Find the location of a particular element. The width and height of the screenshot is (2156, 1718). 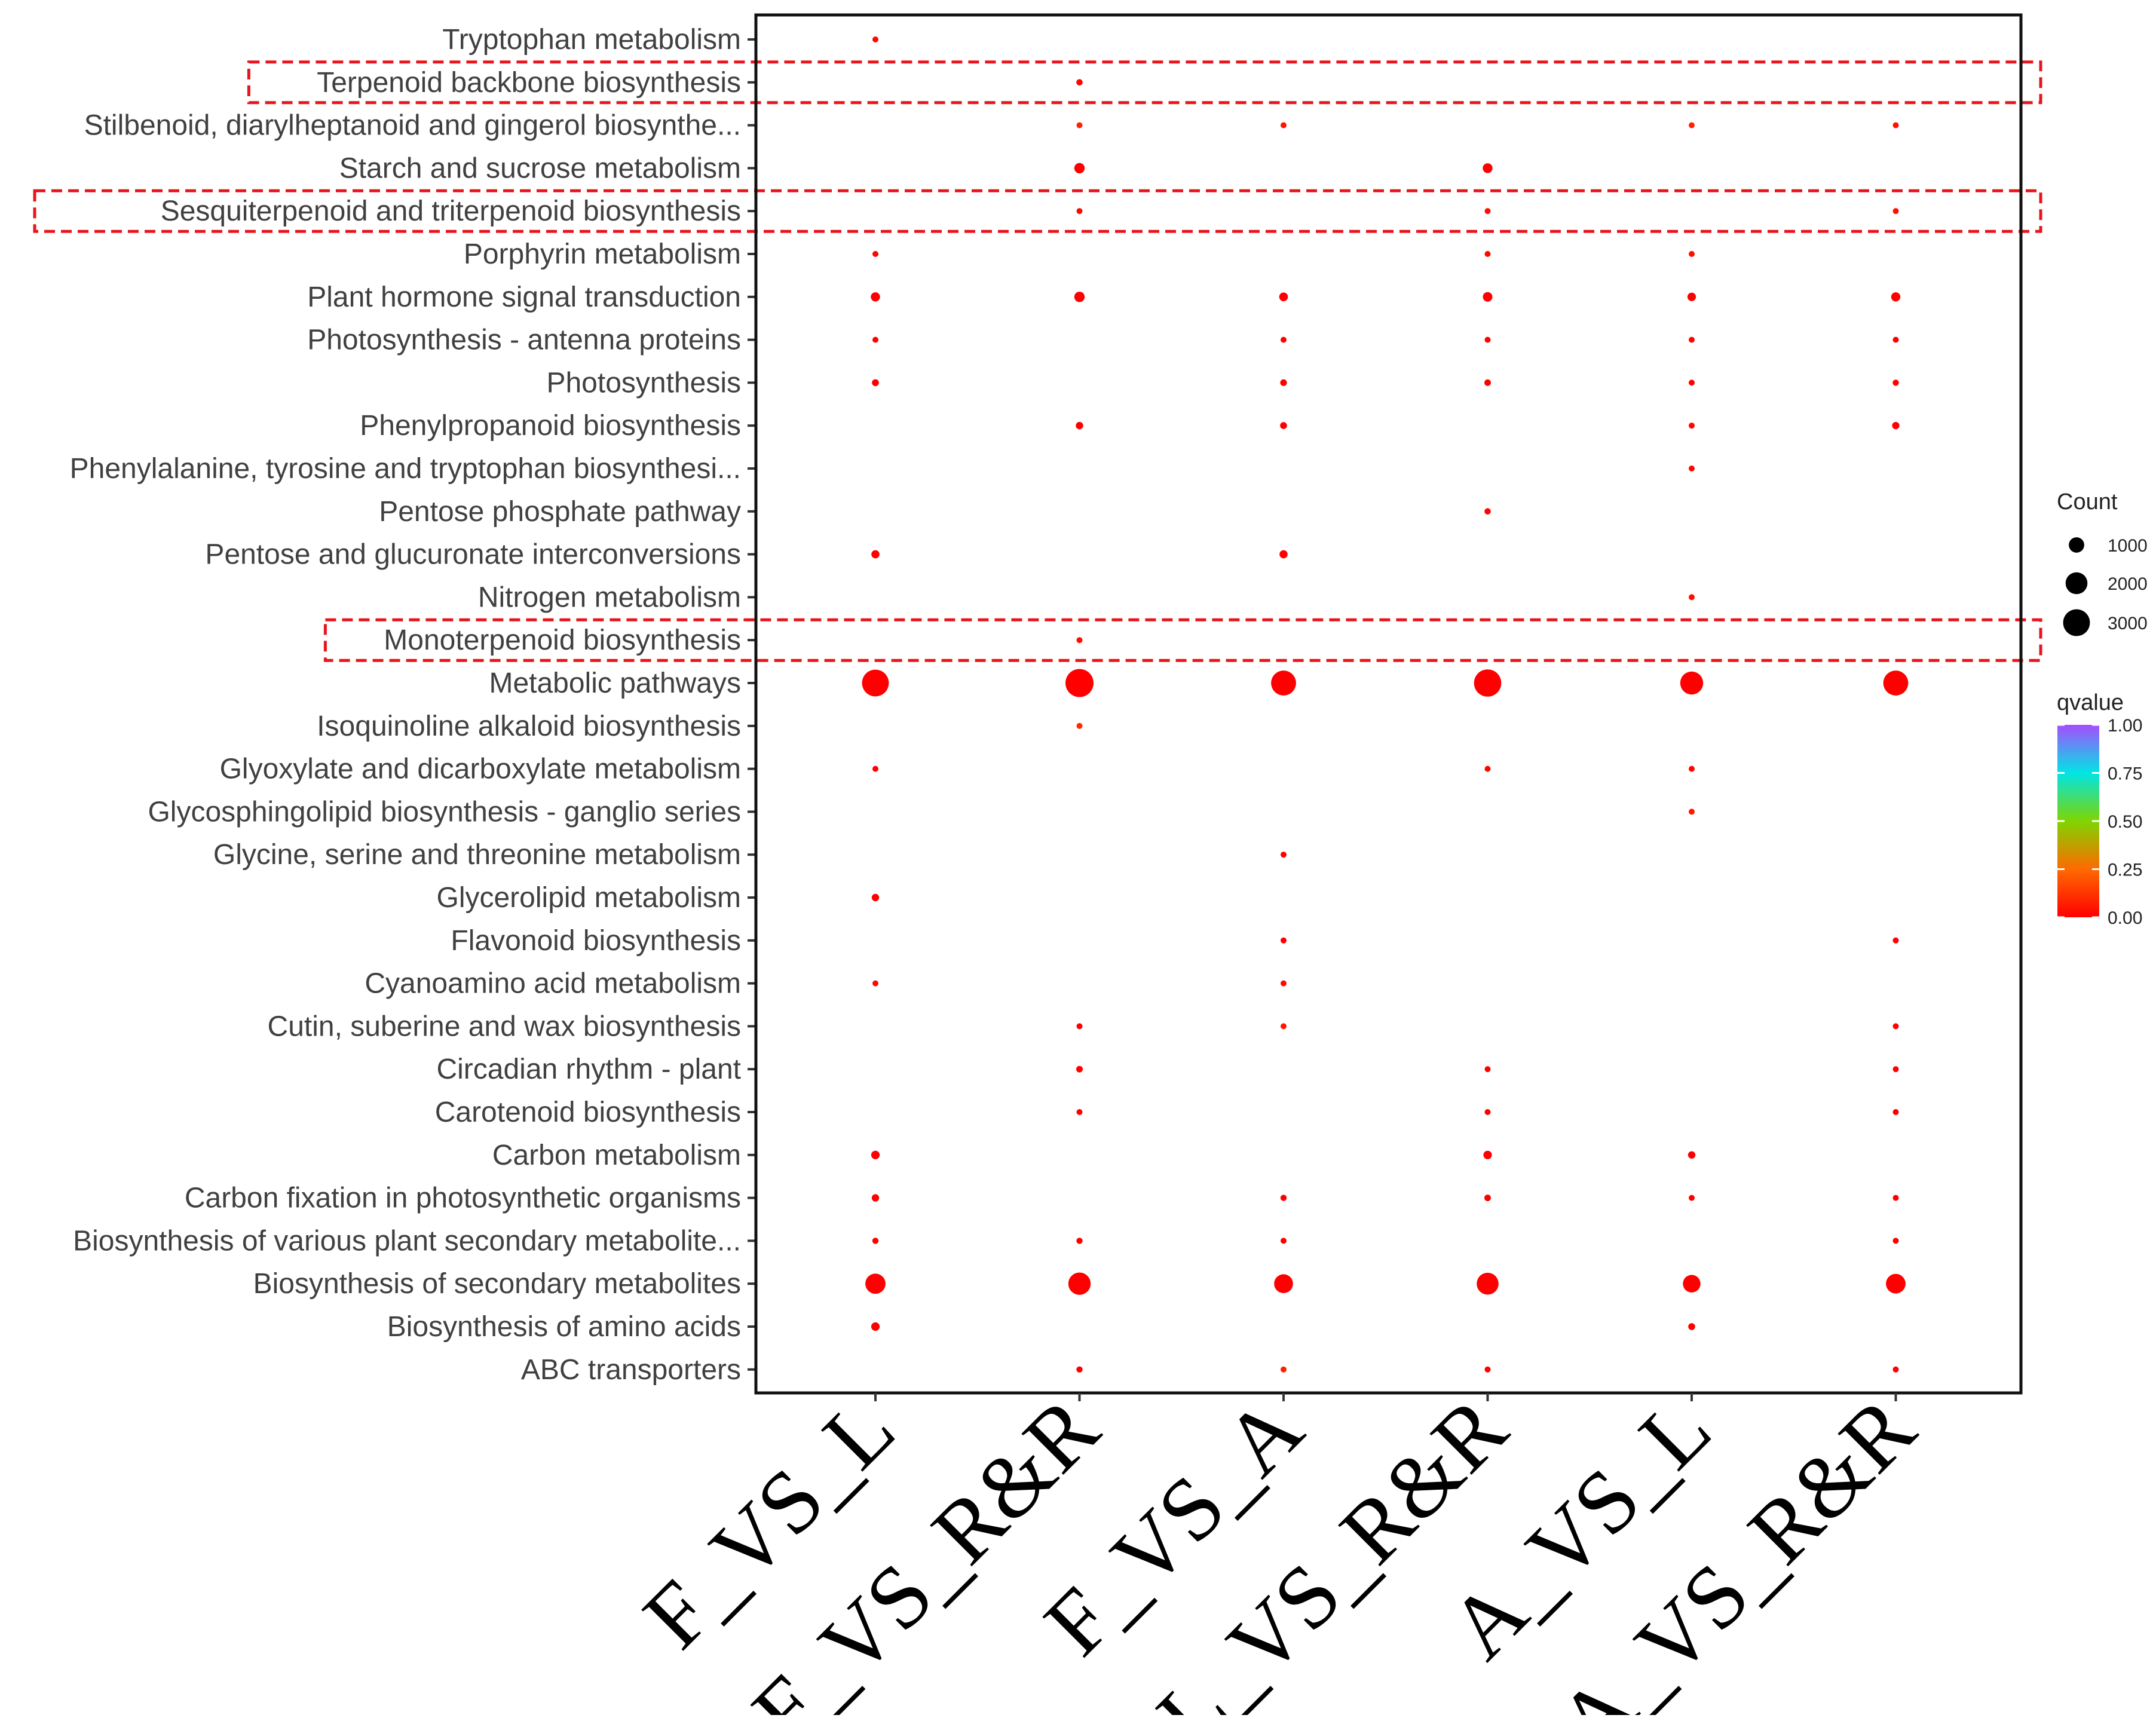

bubble-a-vs-randr-plant-hormone-signal-transduction is located at coordinates (1896, 297).